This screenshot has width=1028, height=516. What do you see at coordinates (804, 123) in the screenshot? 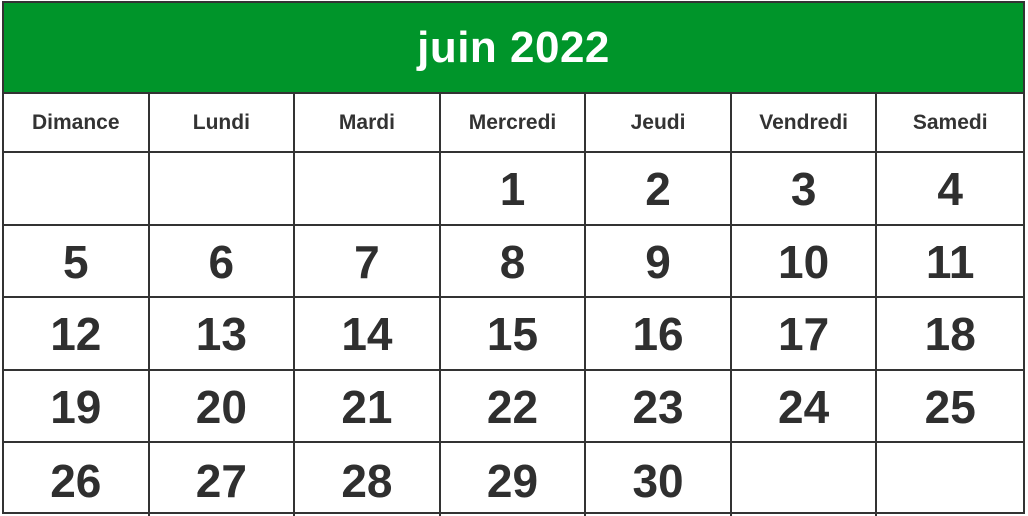
I see `weekday-friday: Vendredi` at bounding box center [804, 123].